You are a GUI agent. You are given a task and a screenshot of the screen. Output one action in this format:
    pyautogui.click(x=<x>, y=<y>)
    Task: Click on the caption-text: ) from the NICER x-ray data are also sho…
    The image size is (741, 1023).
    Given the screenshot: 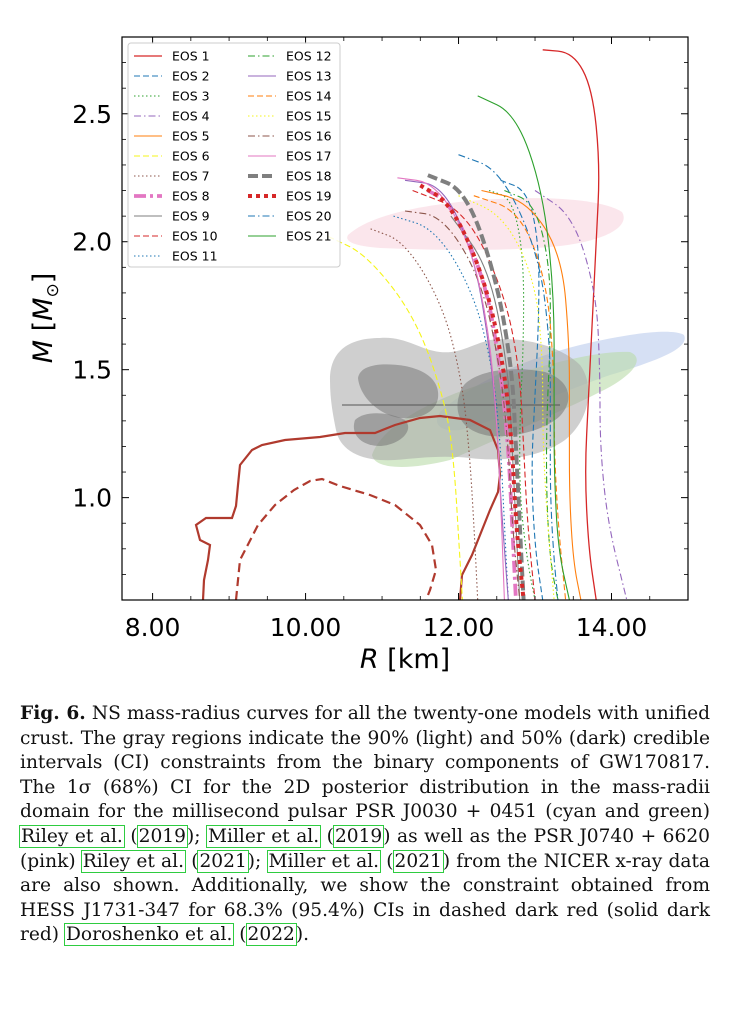 What is the action you would take?
    pyautogui.click(x=365, y=898)
    